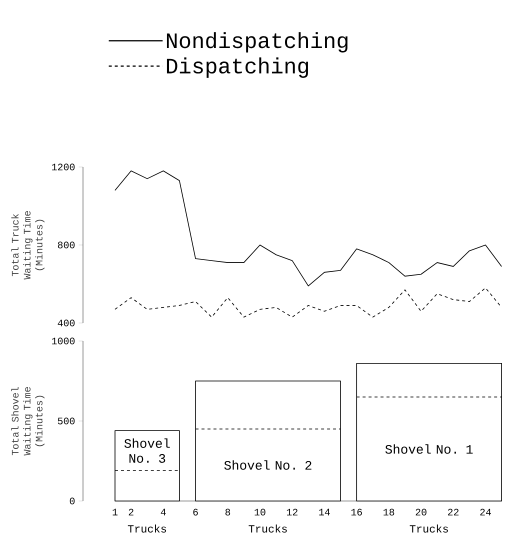  I want to click on x-tick-label: 22, so click(453, 512).